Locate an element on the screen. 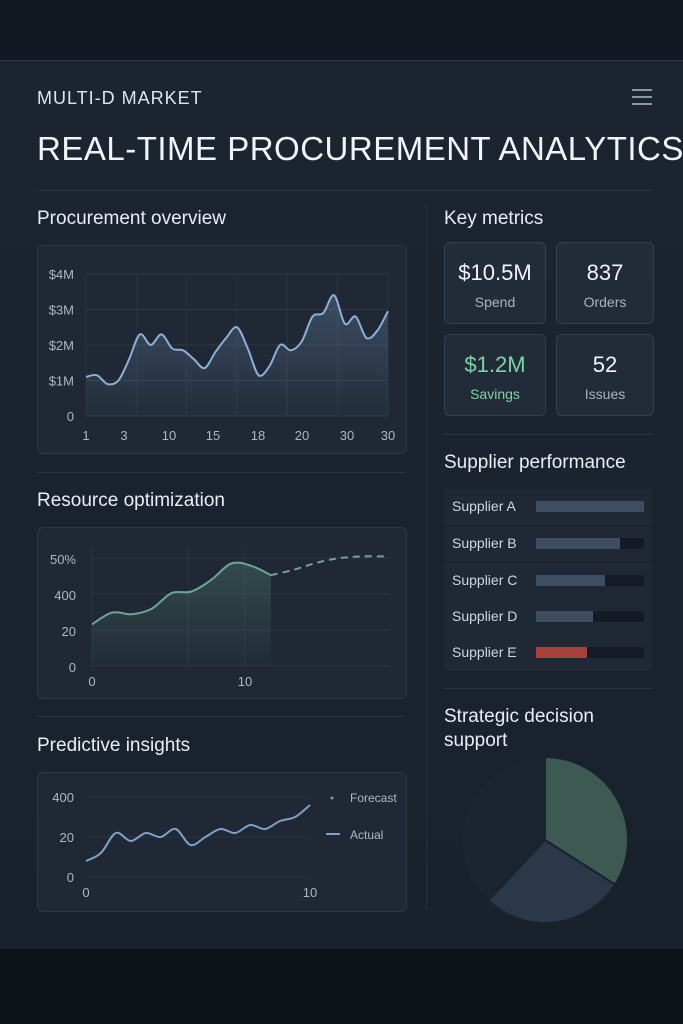  supplier-row: Supplier A is located at coordinates (548, 507).